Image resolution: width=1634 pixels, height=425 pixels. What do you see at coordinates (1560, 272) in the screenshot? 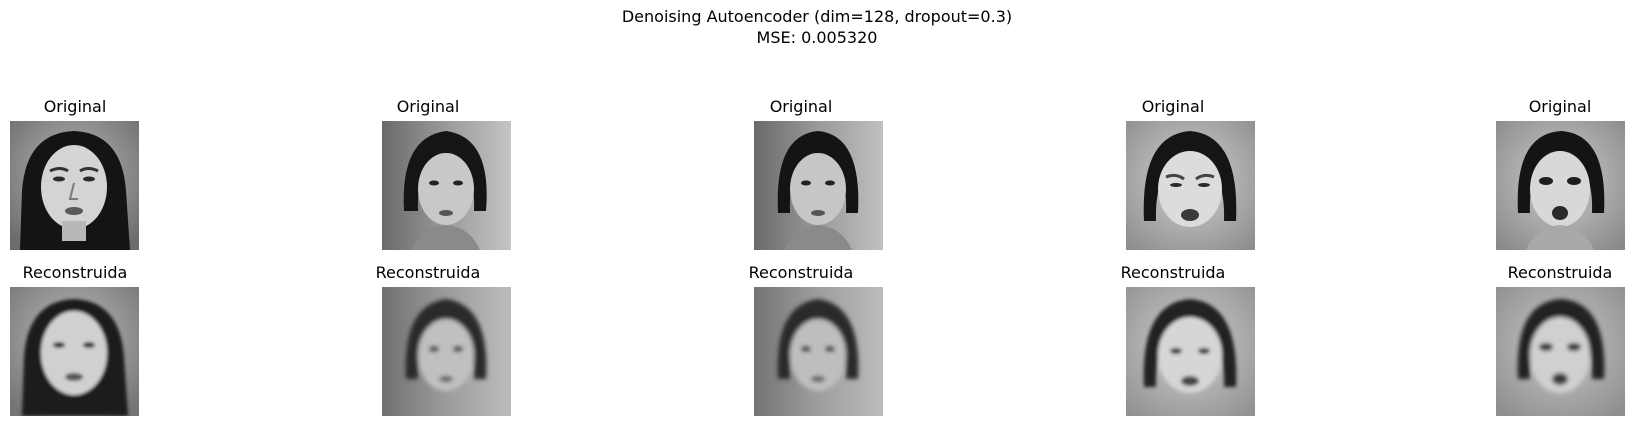
I see `reconstructed-title-5: Reconstruida` at bounding box center [1560, 272].